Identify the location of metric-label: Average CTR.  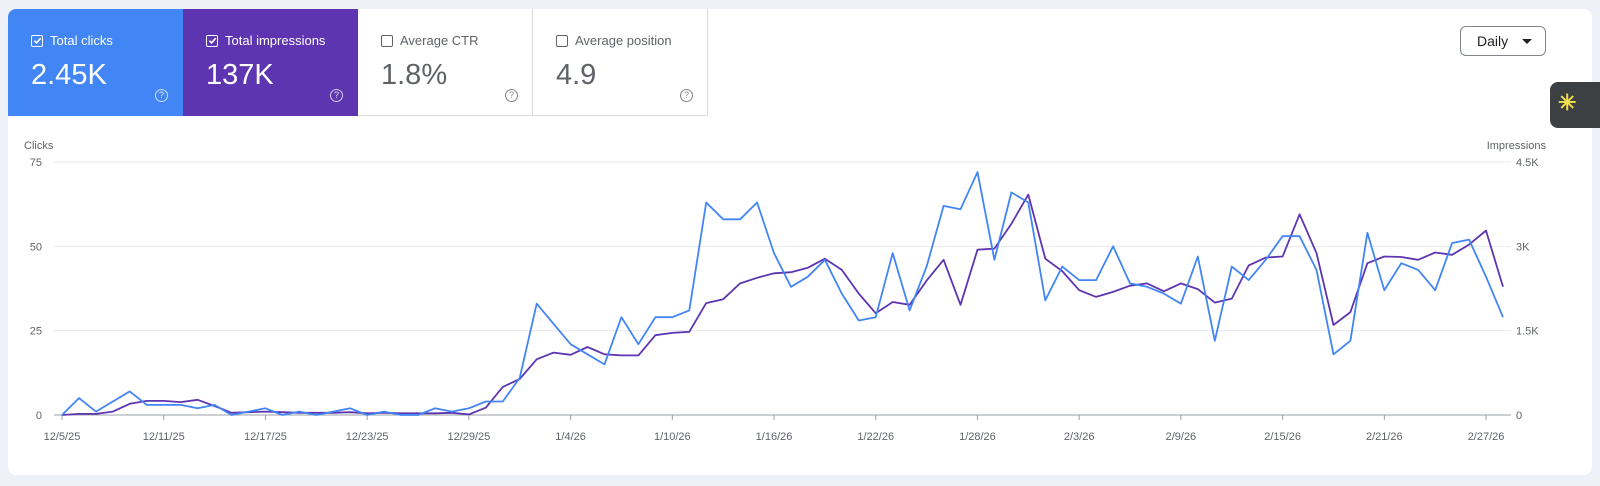
(439, 40).